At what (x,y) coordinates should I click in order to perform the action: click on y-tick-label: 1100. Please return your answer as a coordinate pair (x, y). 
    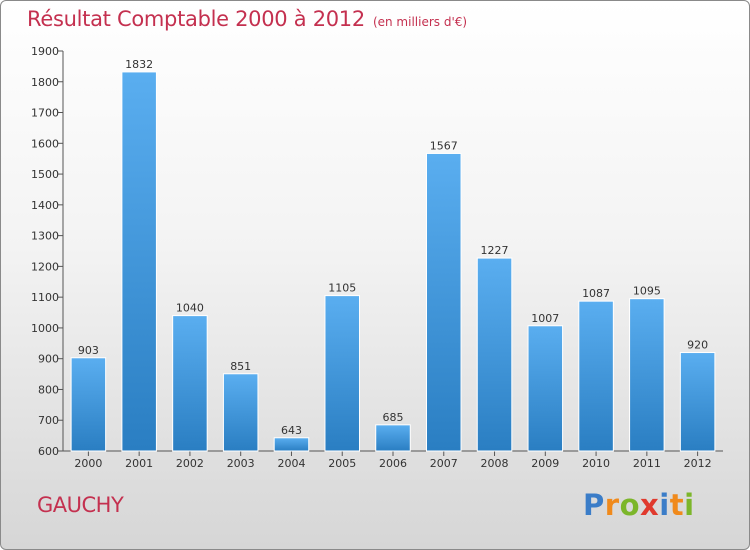
    Looking at the image, I should click on (45, 297).